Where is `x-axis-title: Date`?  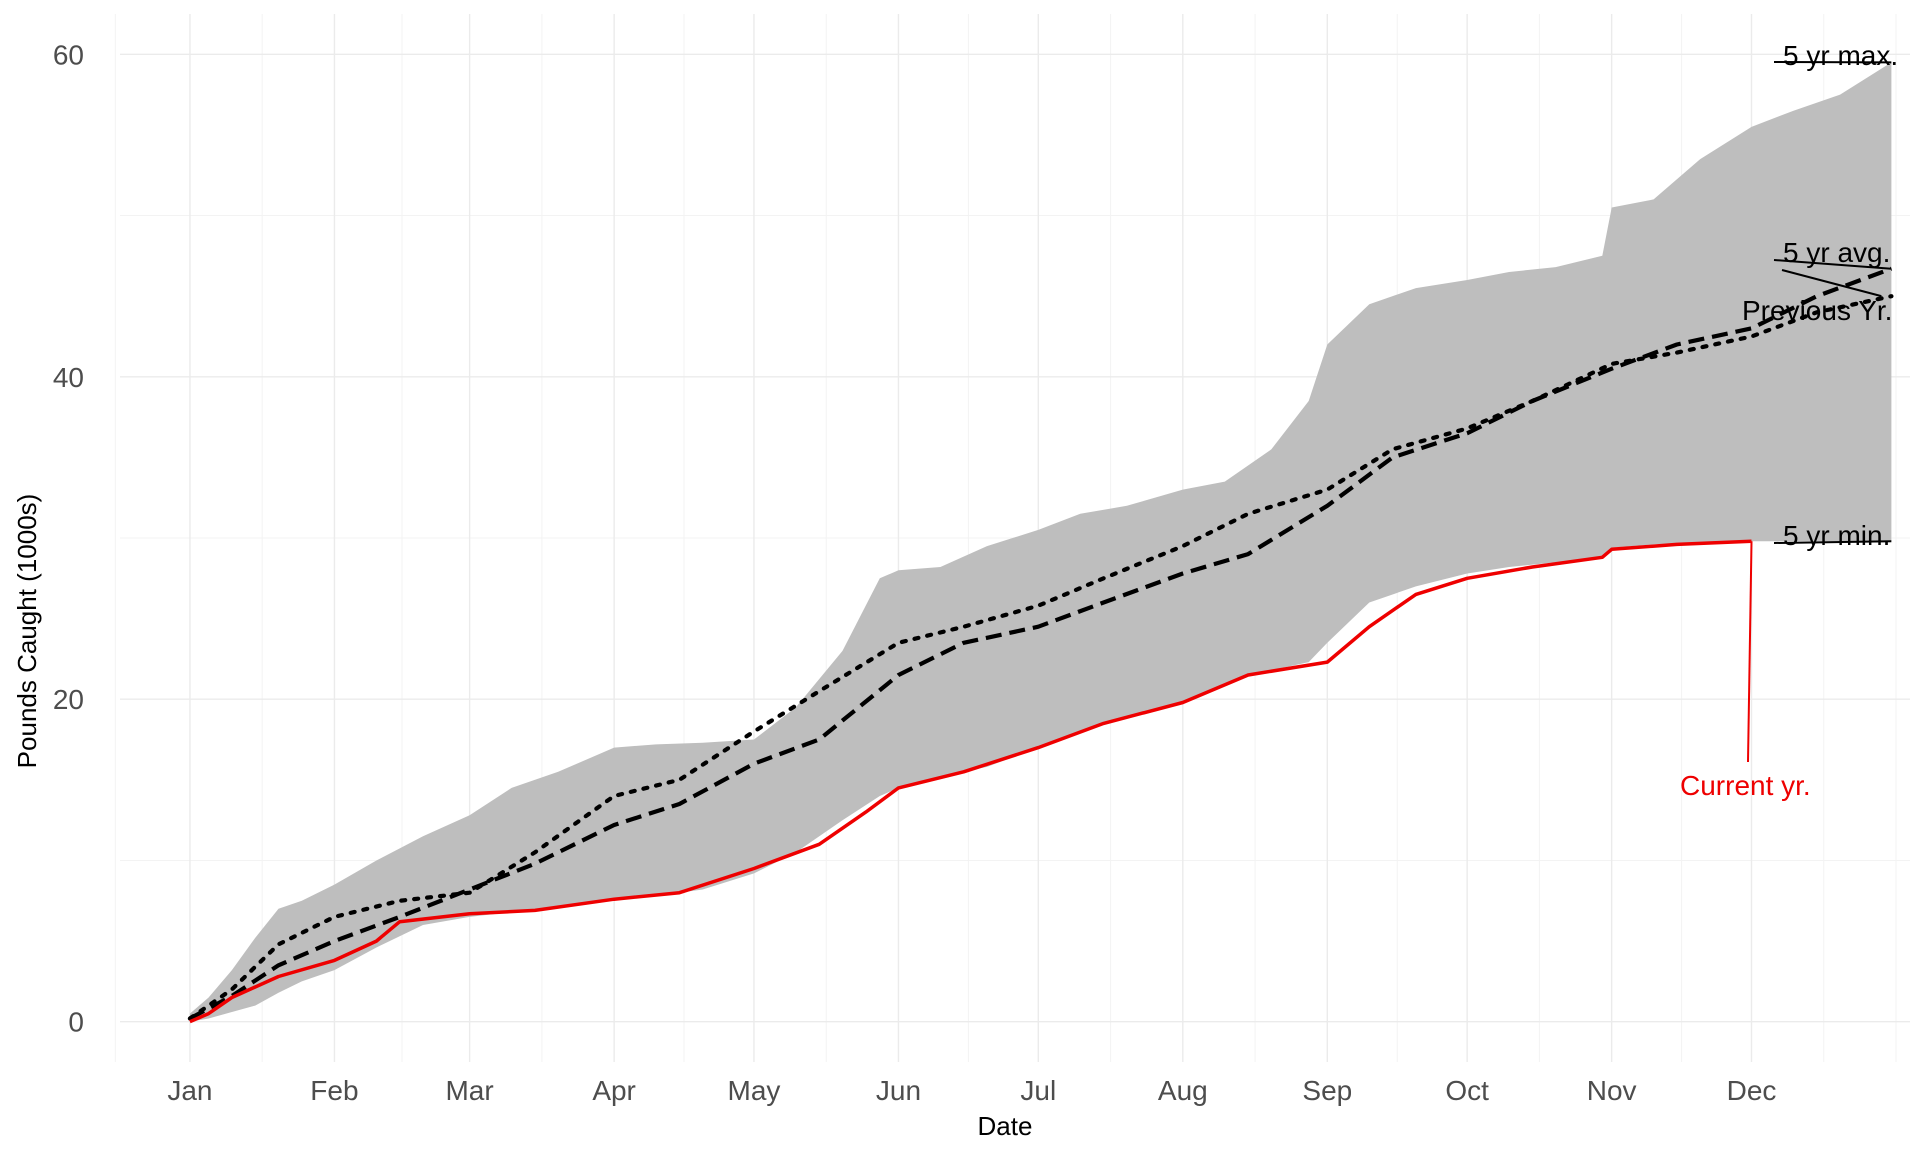 x-axis-title: Date is located at coordinates (1005, 1126).